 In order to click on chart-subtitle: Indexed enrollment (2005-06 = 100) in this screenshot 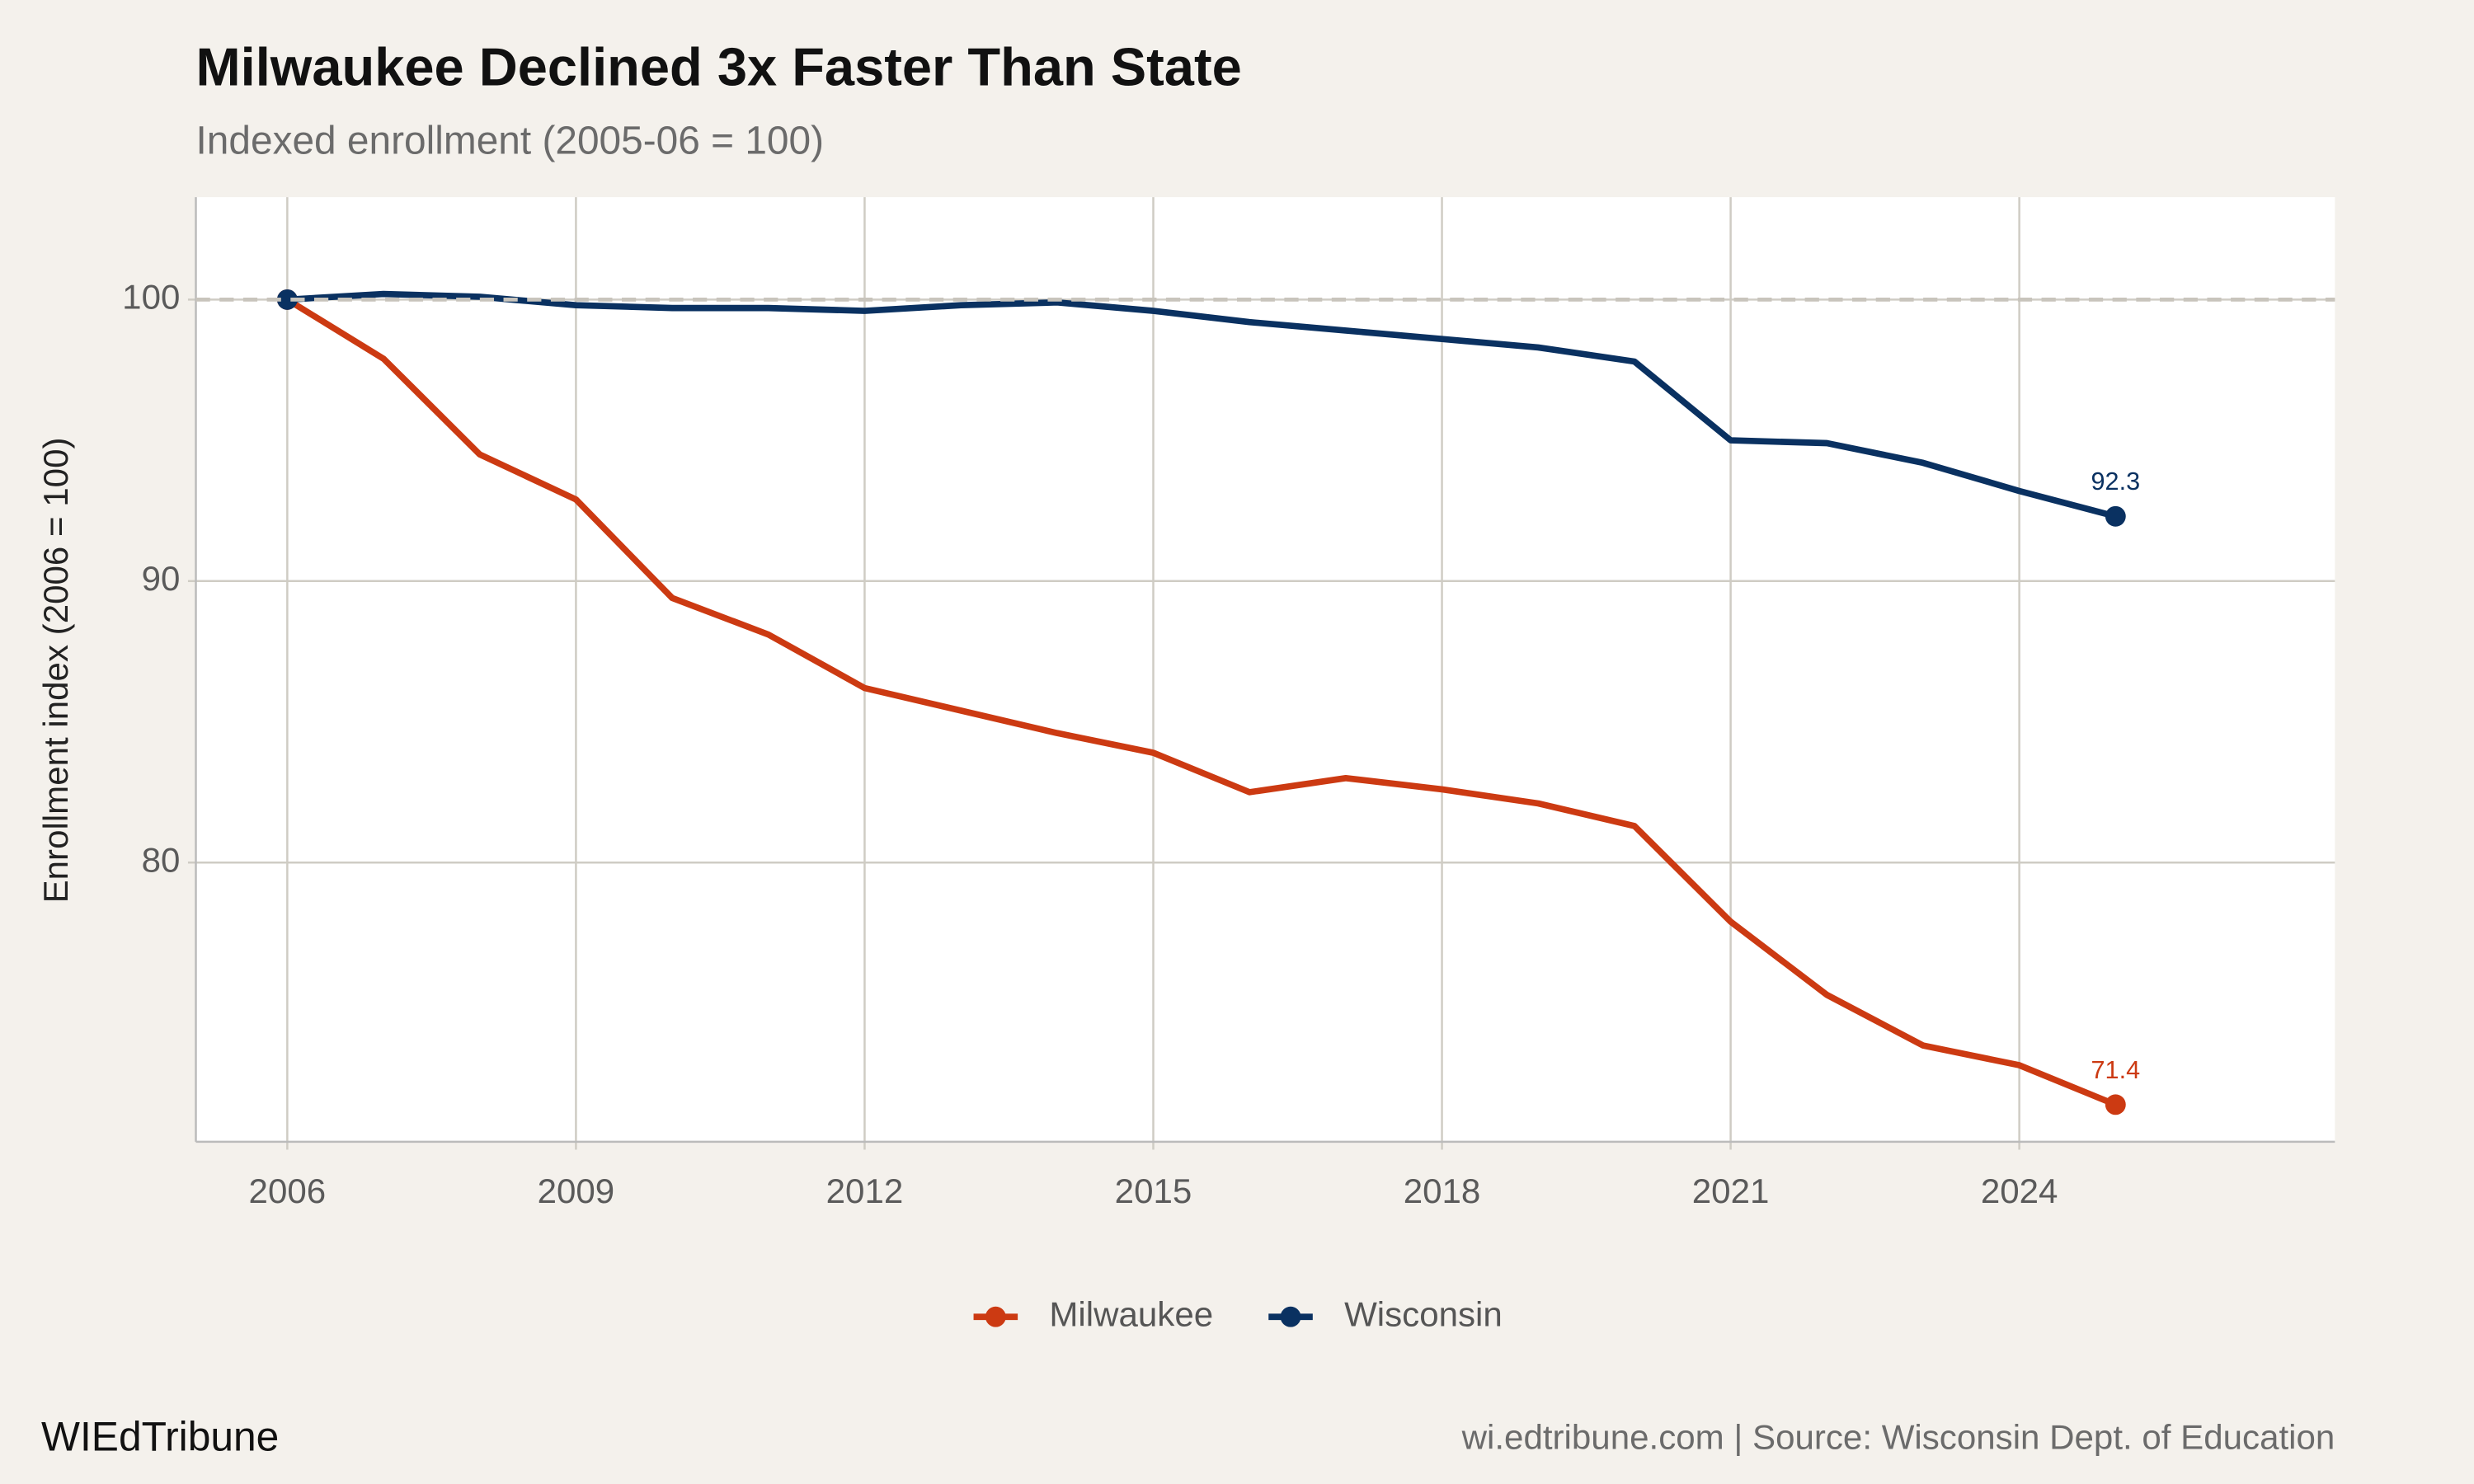, I will do `click(510, 141)`.